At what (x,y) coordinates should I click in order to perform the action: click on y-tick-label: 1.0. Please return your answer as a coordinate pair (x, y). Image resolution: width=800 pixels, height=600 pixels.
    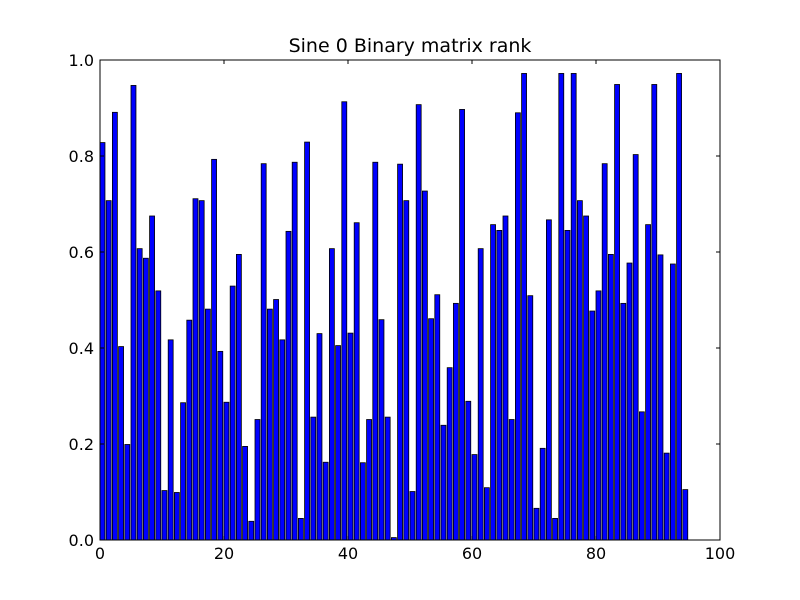
    Looking at the image, I should click on (81, 60).